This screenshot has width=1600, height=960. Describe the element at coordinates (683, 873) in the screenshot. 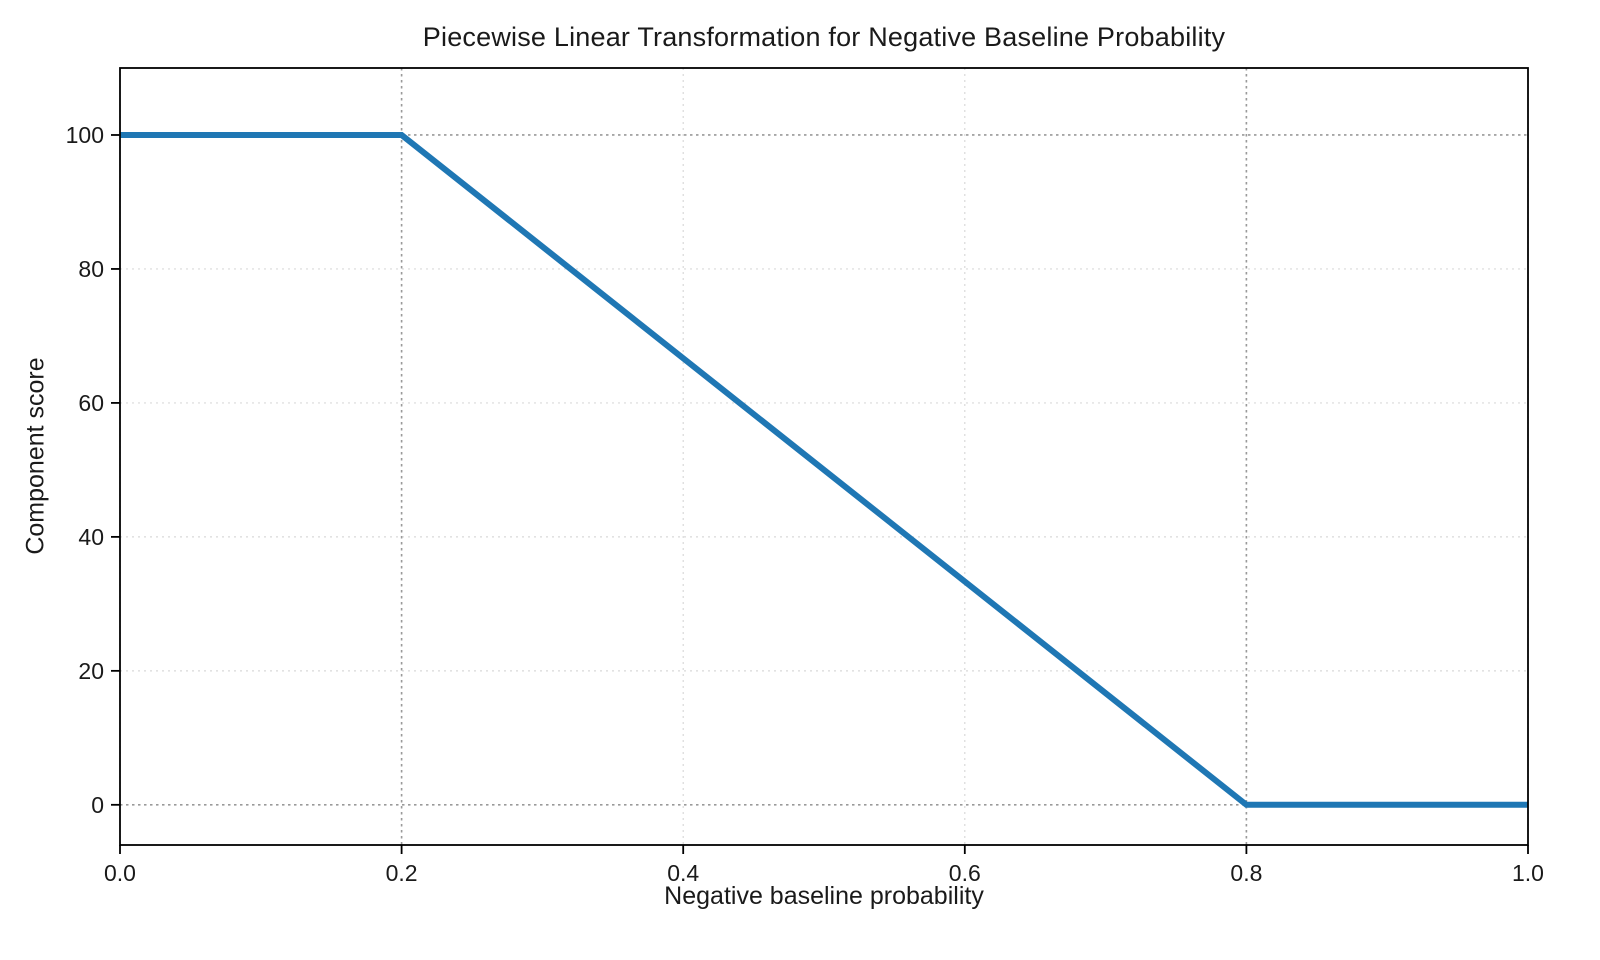

I see `x-tick-label: 0.4` at that location.